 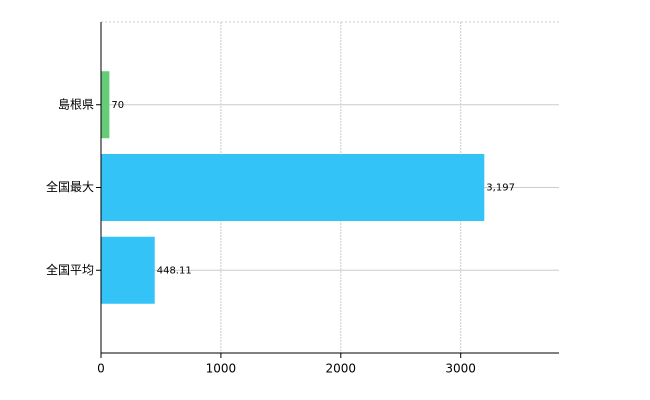 What do you see at coordinates (70, 269) in the screenshot?
I see `y-tick-label: 全国平均` at bounding box center [70, 269].